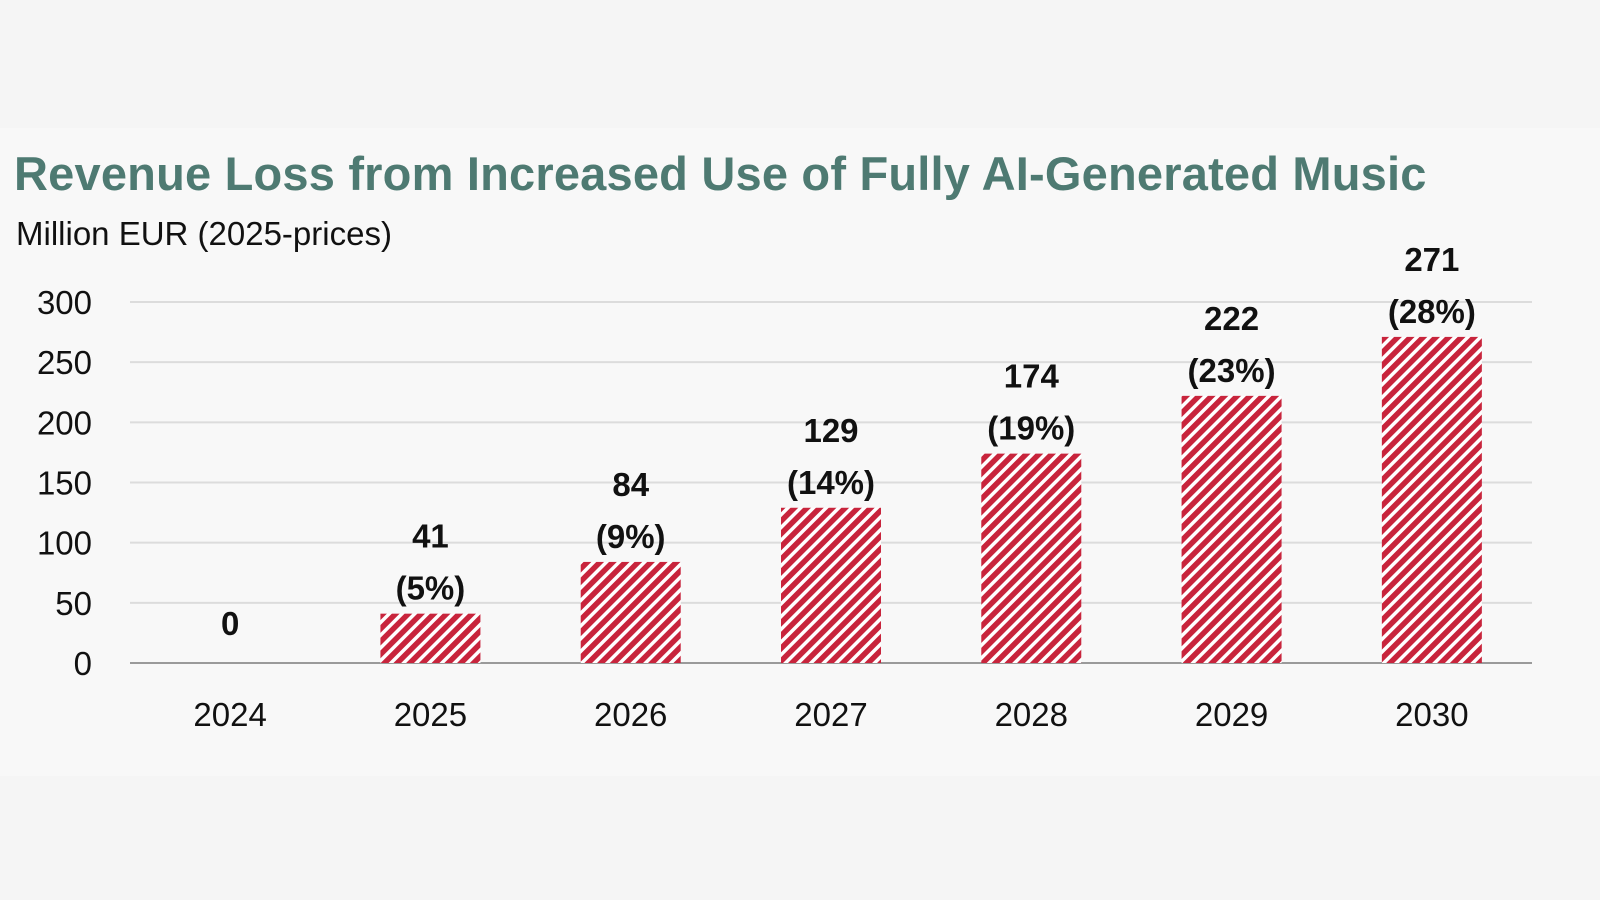  I want to click on y-tick-label: 300, so click(64, 302).